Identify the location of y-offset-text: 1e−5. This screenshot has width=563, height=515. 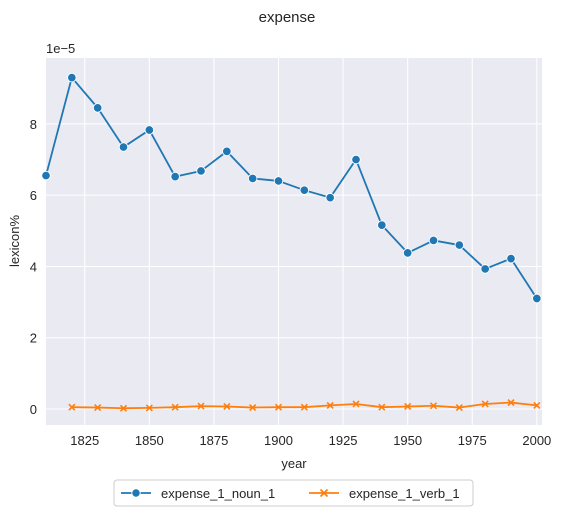
(60, 48).